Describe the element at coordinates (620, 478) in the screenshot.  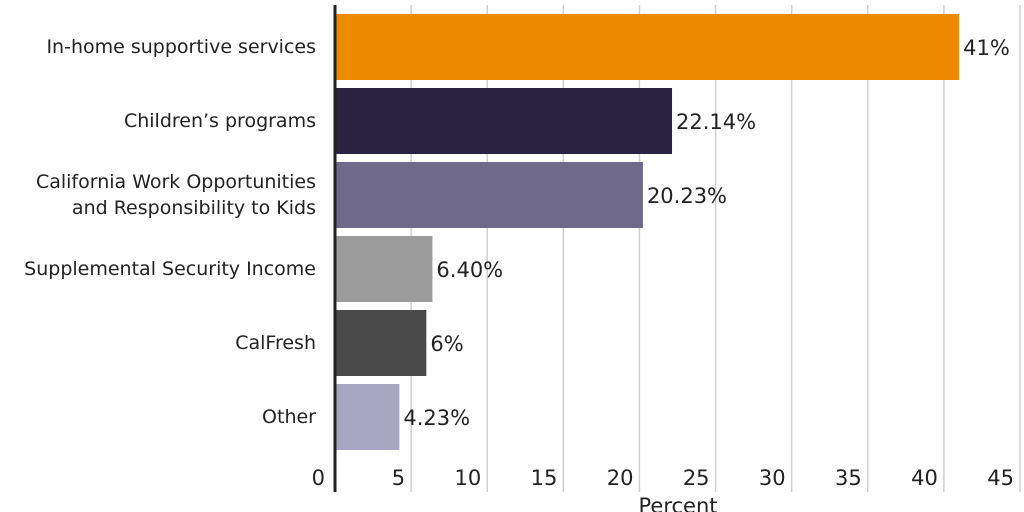
I see `x-tick-label: 20` at that location.